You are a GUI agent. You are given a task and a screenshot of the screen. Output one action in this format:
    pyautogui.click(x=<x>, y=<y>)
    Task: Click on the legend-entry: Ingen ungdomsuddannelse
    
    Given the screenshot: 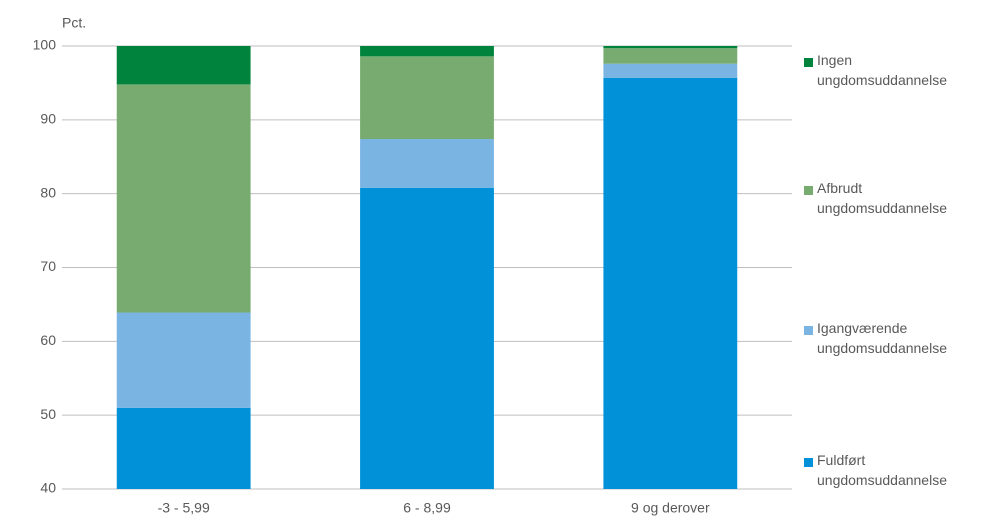 What is the action you would take?
    pyautogui.click(x=894, y=70)
    